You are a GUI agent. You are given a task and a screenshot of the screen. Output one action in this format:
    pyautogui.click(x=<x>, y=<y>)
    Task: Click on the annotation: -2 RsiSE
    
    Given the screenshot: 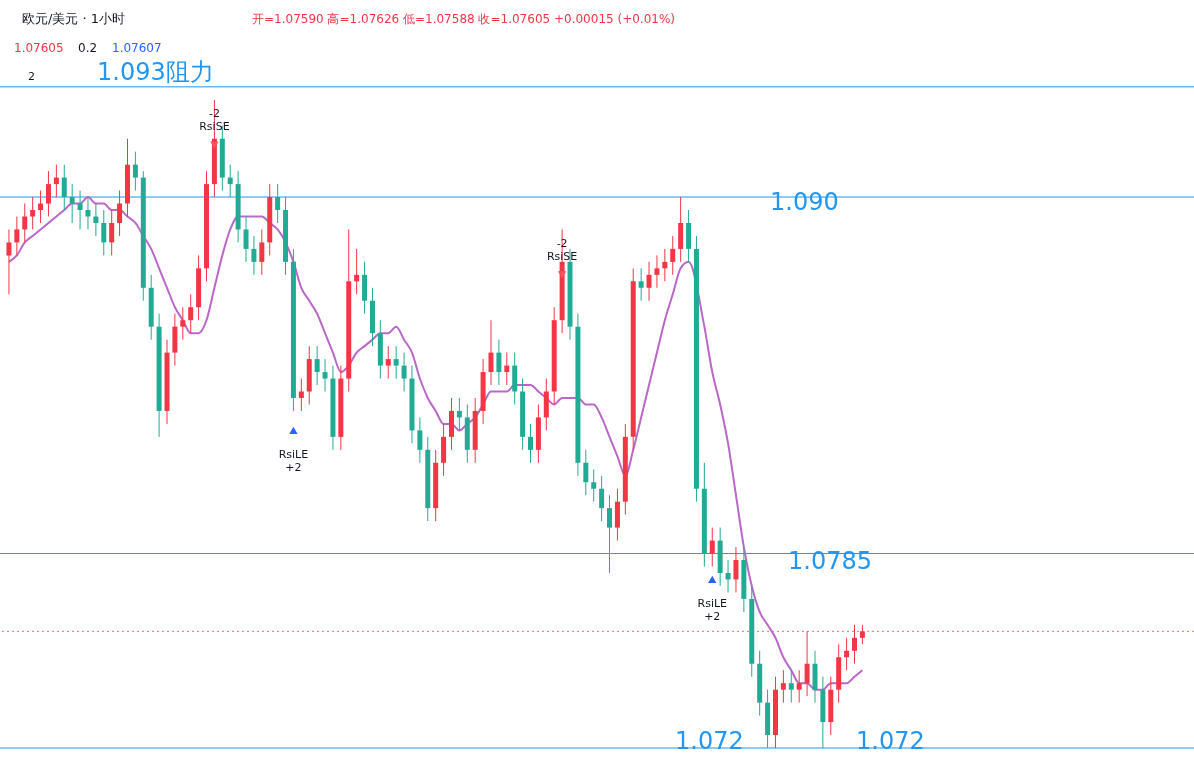 What is the action you would take?
    pyautogui.click(x=562, y=249)
    